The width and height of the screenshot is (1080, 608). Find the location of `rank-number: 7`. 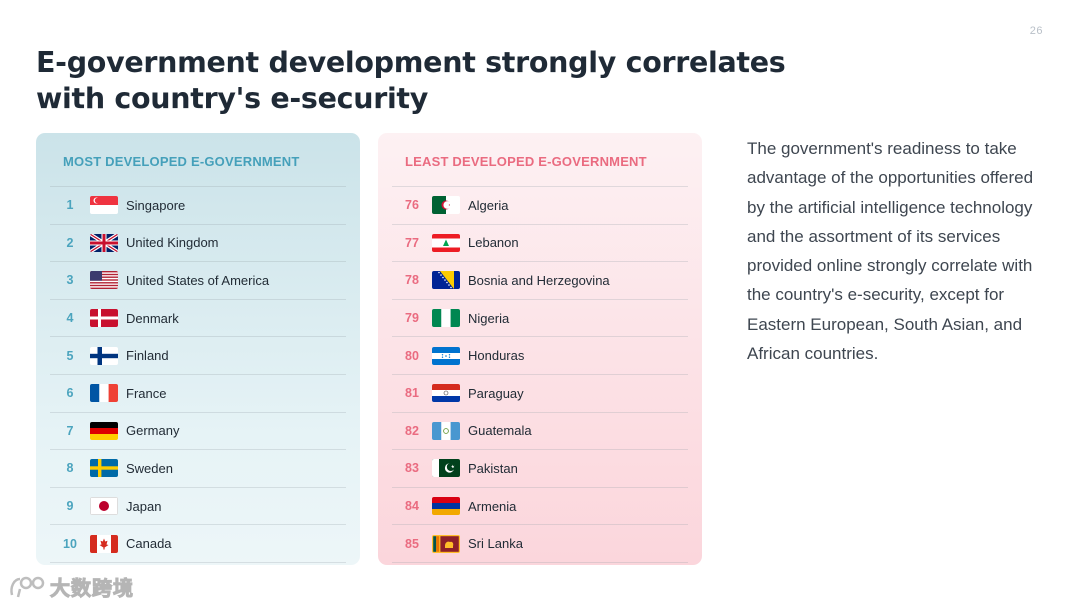

rank-number: 7 is located at coordinates (70, 430).